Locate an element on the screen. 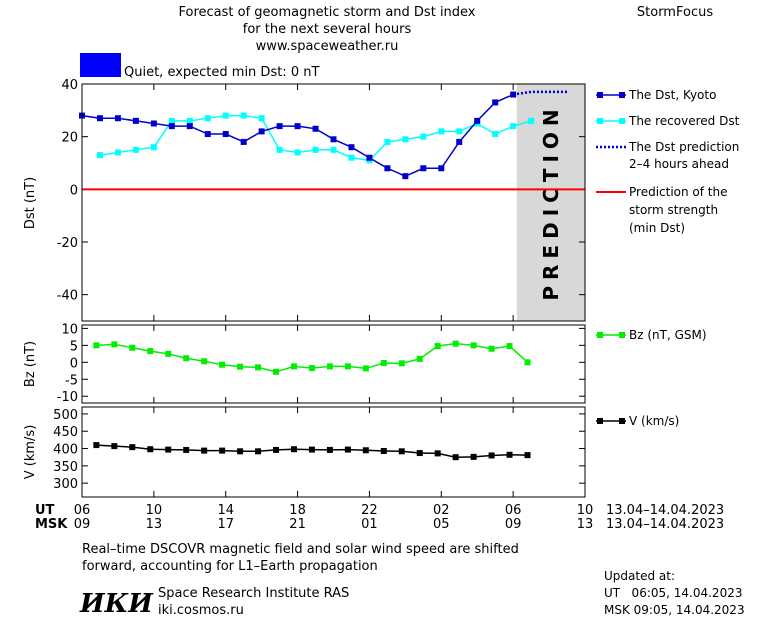 The height and width of the screenshot is (620, 760). legend-recovered-dst: The recovered Dst is located at coordinates (668, 121).